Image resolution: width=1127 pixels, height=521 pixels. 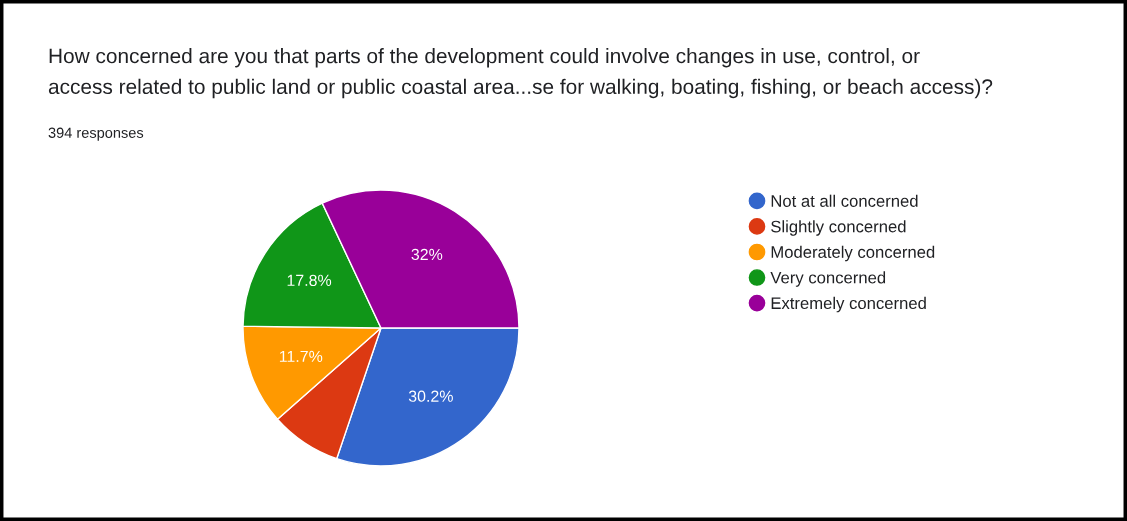 What do you see at coordinates (828, 279) in the screenshot?
I see `legend-label: Very concerned` at bounding box center [828, 279].